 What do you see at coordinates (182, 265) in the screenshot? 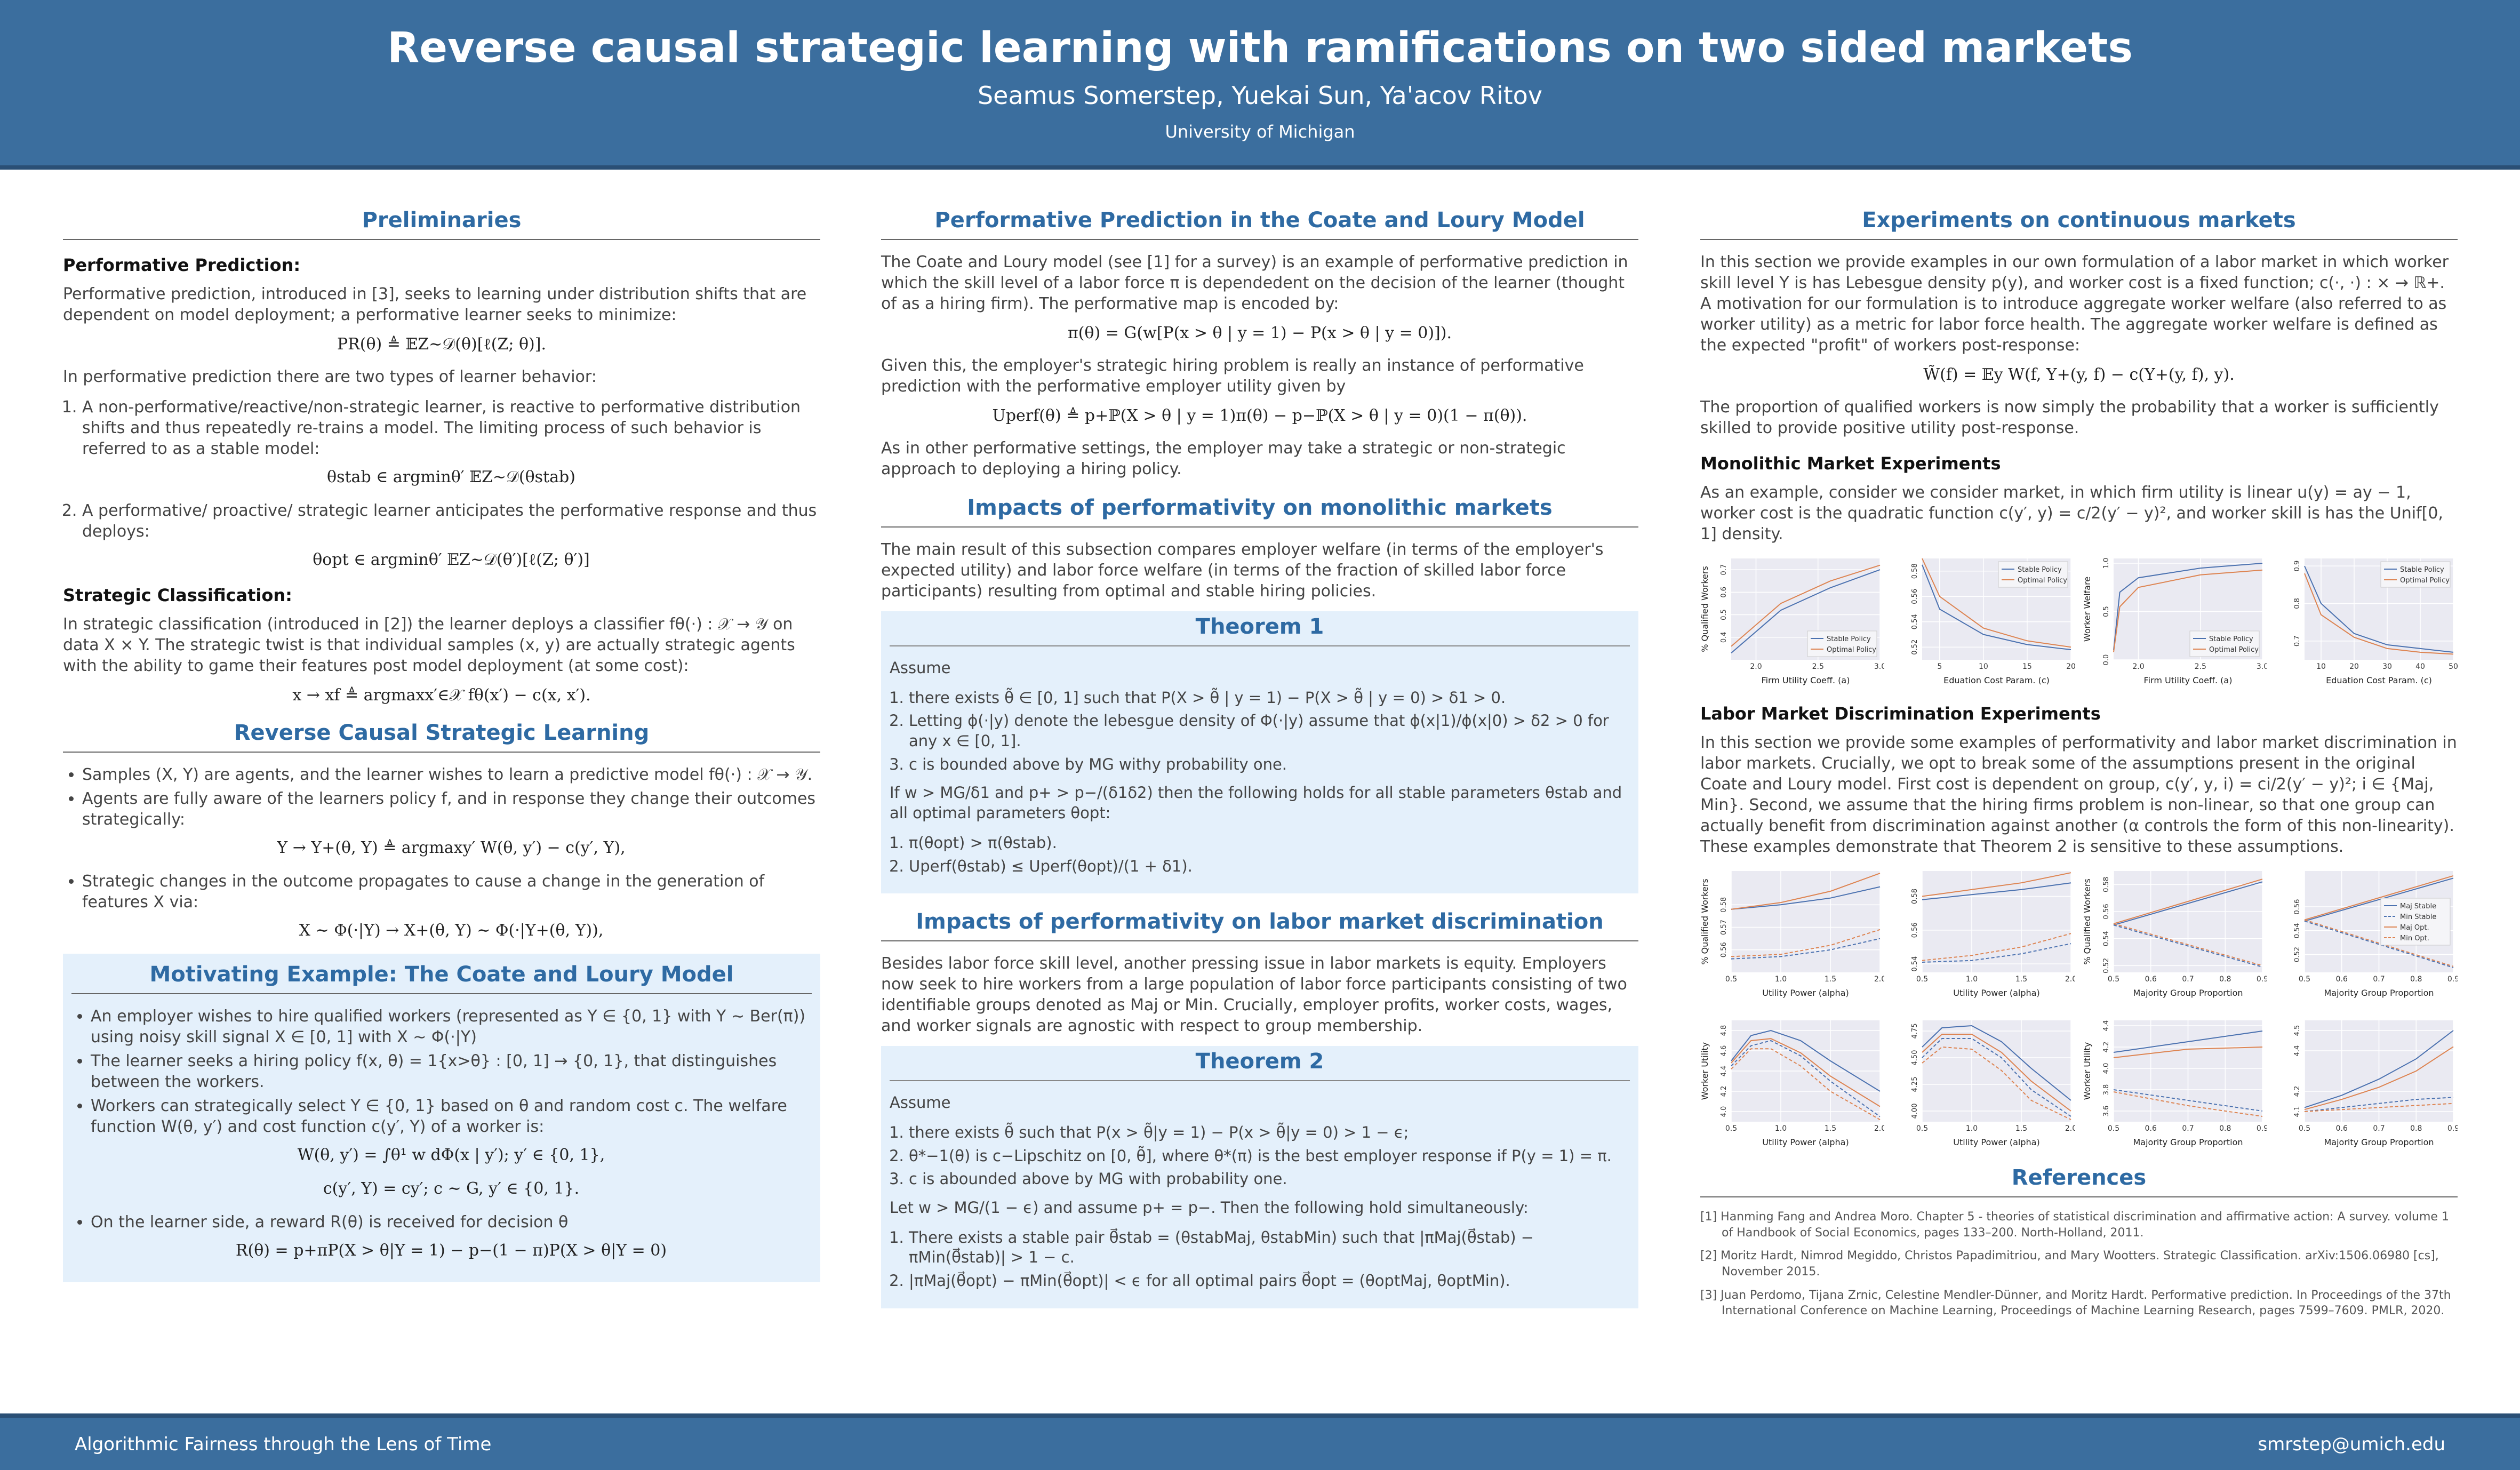
I see `pp-heading: Performative Prediction:` at bounding box center [182, 265].